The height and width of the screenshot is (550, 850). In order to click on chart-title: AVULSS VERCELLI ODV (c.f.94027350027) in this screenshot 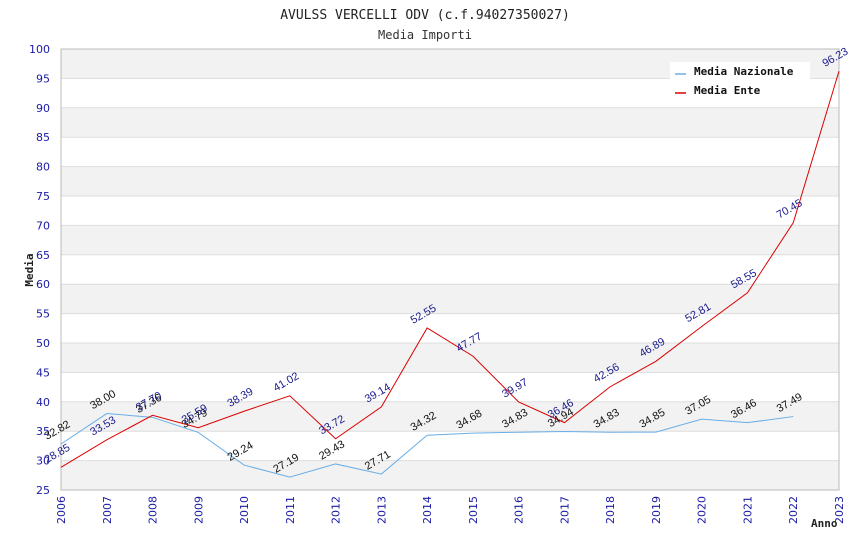, I will do `click(425, 15)`.